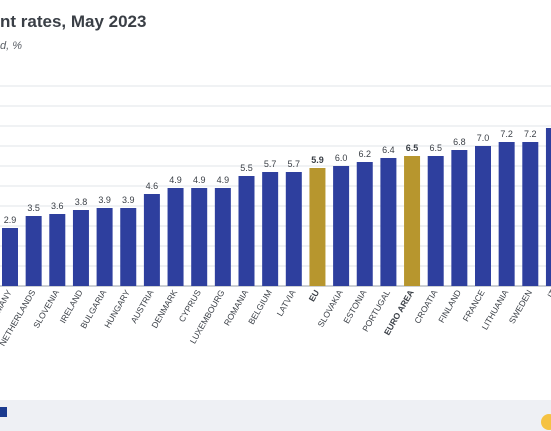 This screenshot has height=431, width=551. Describe the element at coordinates (286, 303) in the screenshot. I see `category-label: LATVIA` at that location.